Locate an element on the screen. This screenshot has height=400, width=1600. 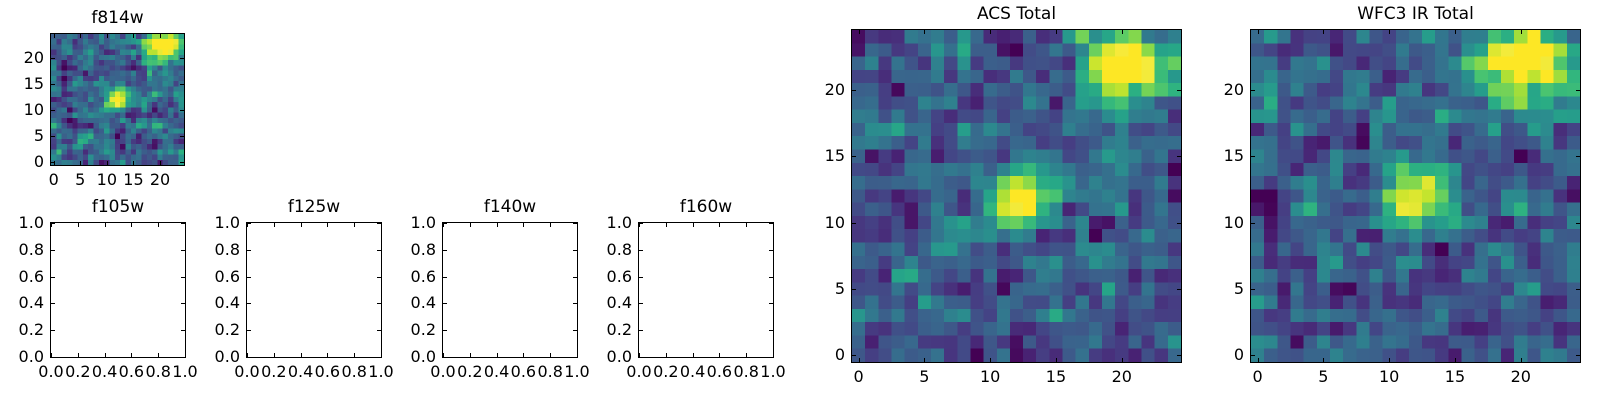
panel-title-wfc3_ir_total: WFC3 IR Total is located at coordinates (1415, 14).